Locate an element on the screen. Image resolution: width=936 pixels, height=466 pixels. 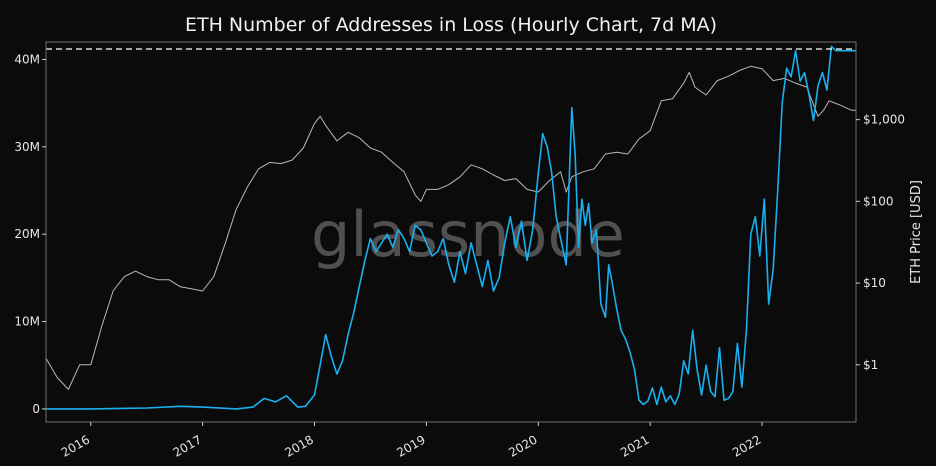
y-right-tick-label: $10 is located at coordinates (874, 283).